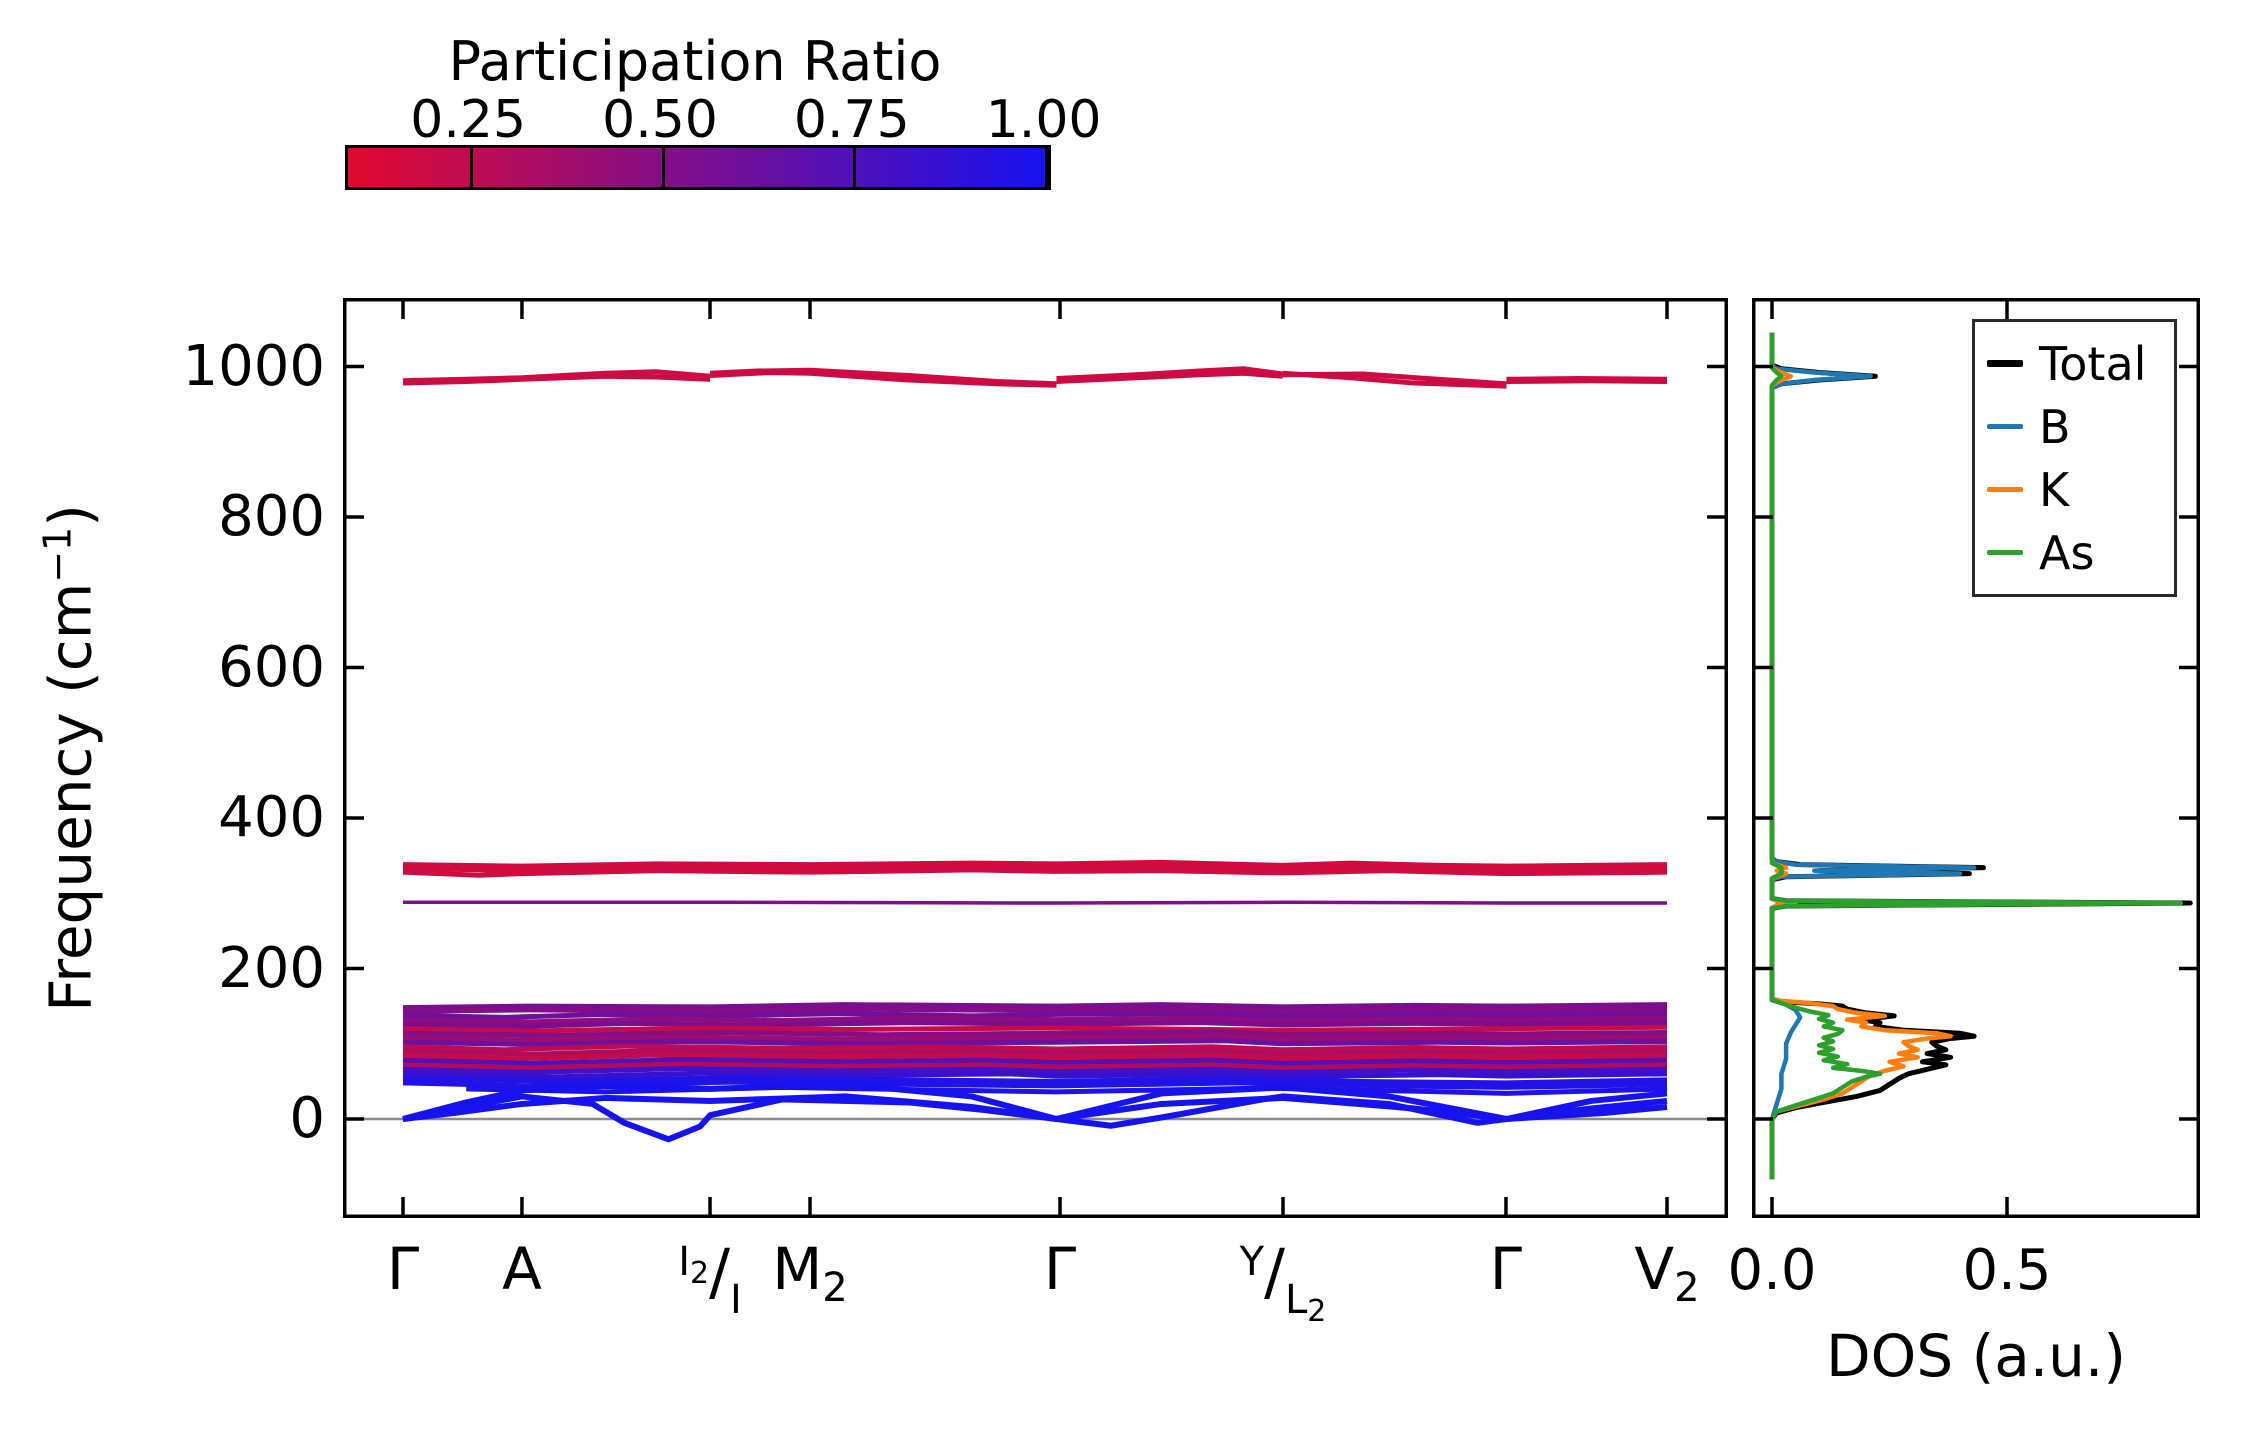  I want to click on legend-item-total: Total, so click(2074, 364).